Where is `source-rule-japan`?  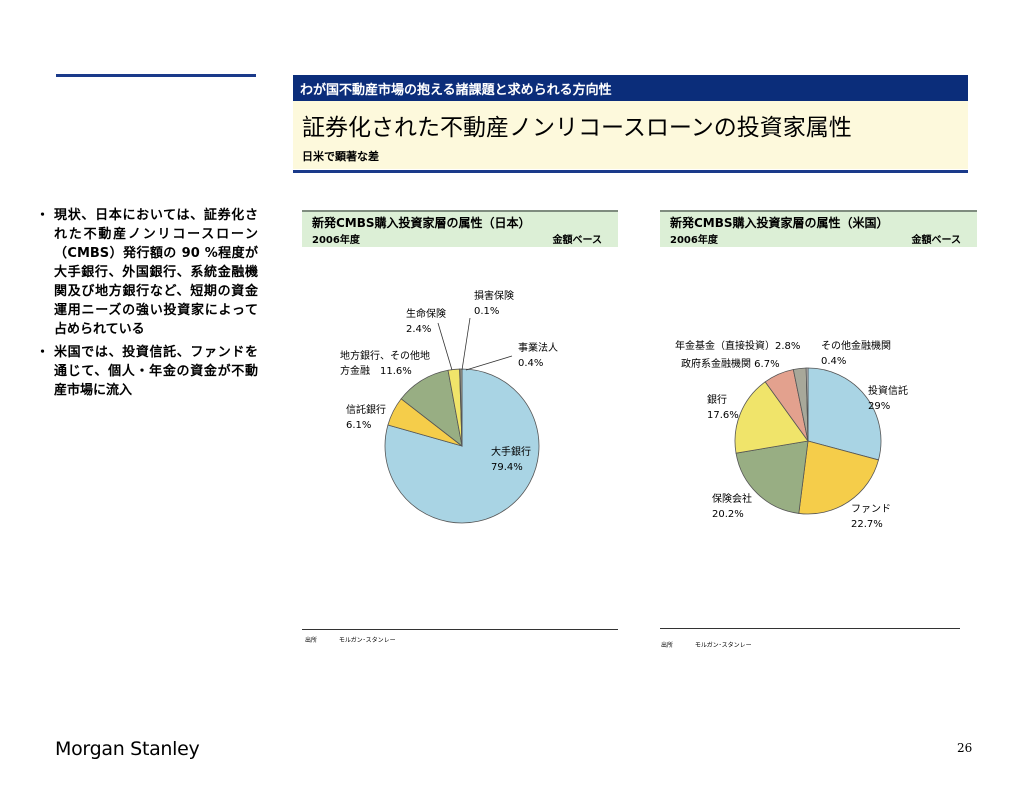 source-rule-japan is located at coordinates (460, 629).